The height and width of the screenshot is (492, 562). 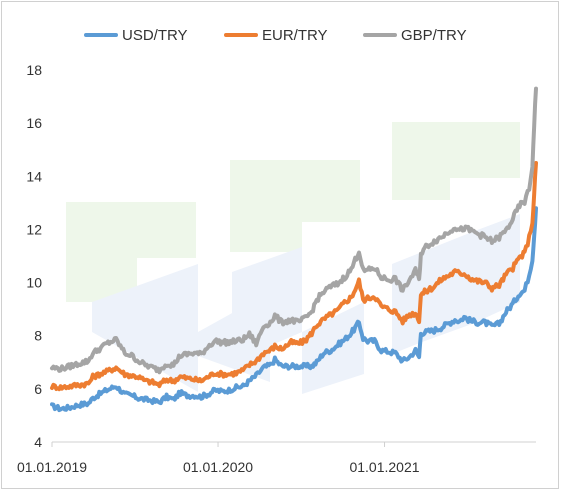 I want to click on y-tick-label-6: 6, so click(x=38, y=389).